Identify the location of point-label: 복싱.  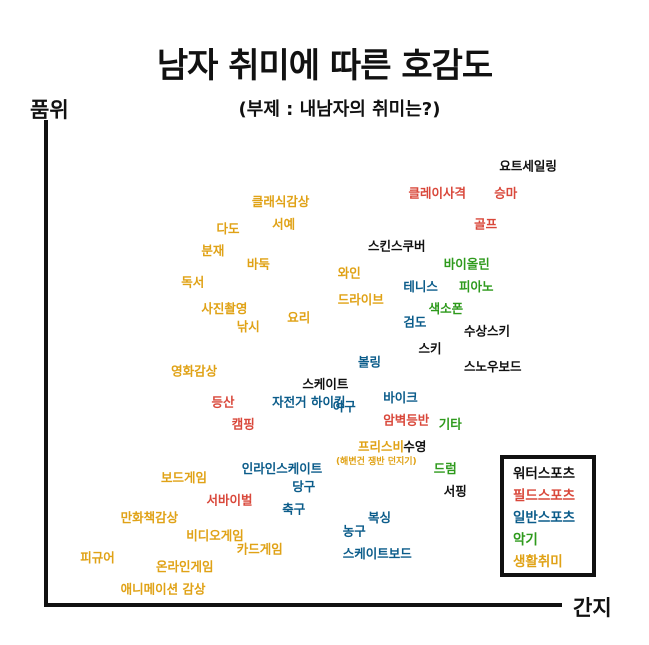
(379, 517).